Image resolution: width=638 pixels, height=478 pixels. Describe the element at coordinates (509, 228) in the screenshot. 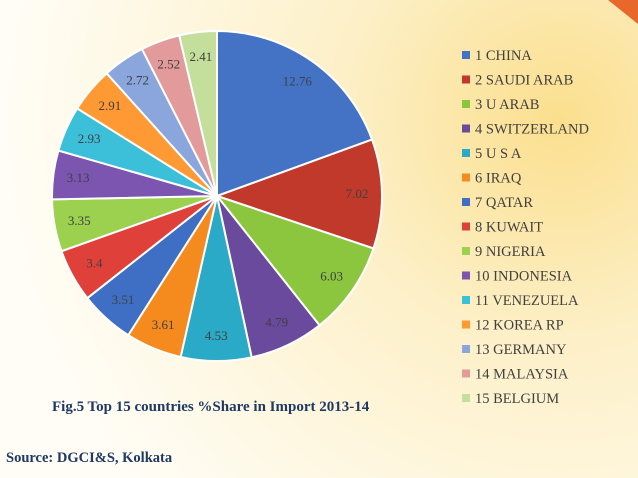

I see `legend-label: 8 KUWAIT` at that location.